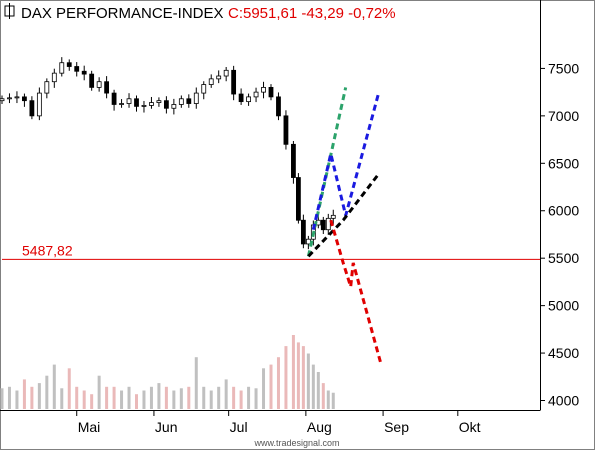 This screenshot has height=455, width=595. I want to click on x-tick-label: Mai, so click(89, 427).